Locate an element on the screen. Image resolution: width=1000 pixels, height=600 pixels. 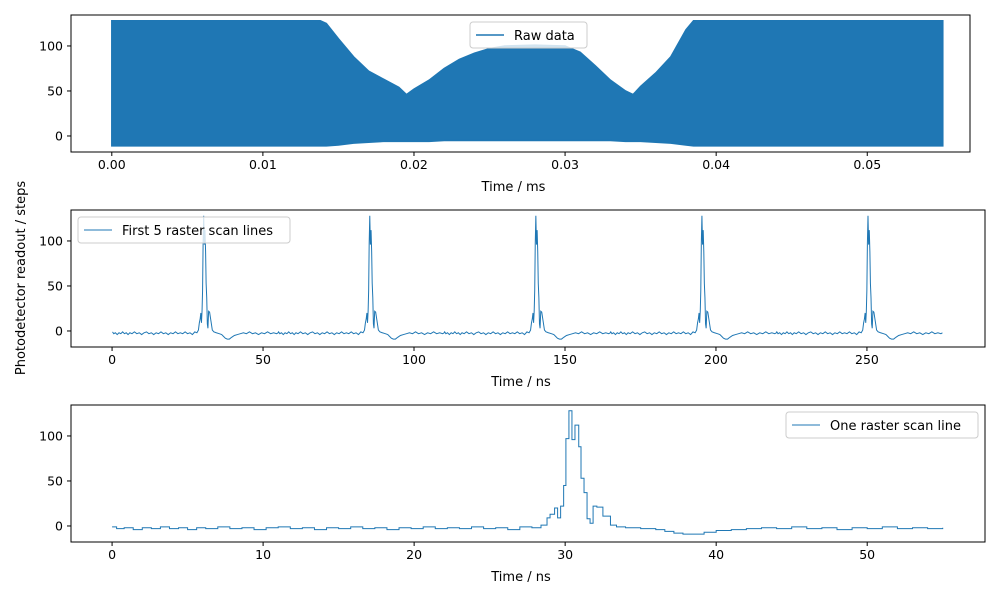
legend-label: Raw data is located at coordinates (544, 36).